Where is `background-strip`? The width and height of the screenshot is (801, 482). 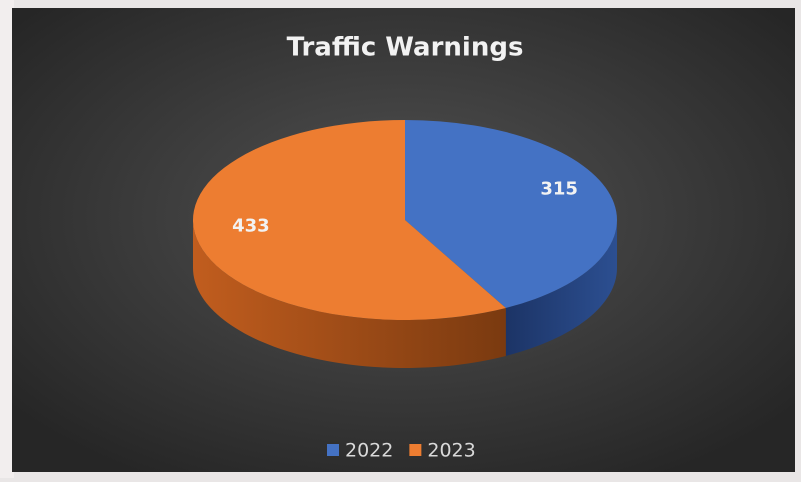
background-strip is located at coordinates (7, 239).